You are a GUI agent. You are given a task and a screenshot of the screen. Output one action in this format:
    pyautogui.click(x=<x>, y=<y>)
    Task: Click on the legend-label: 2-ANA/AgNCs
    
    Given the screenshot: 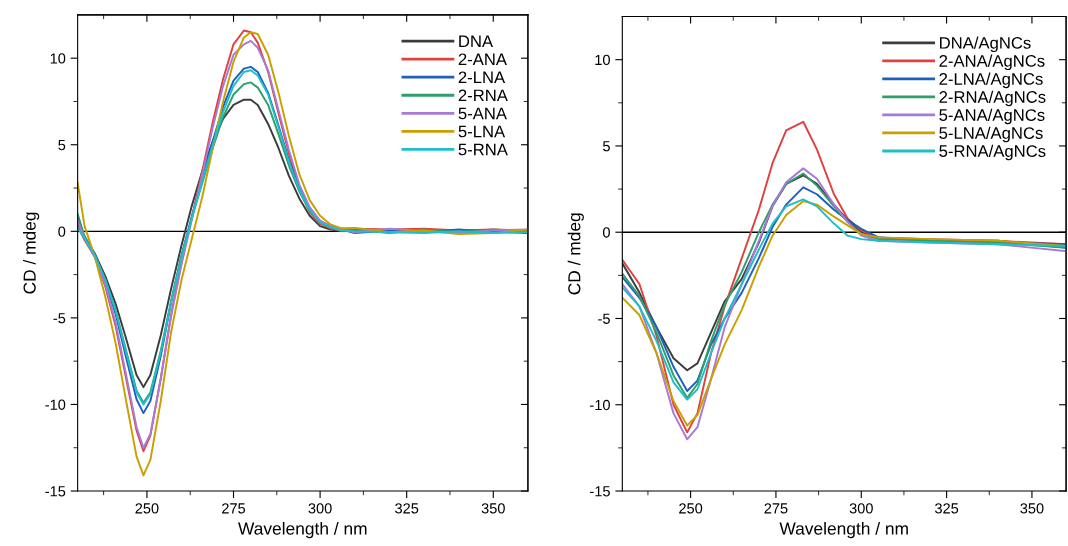 What is the action you would take?
    pyautogui.click(x=992, y=62)
    